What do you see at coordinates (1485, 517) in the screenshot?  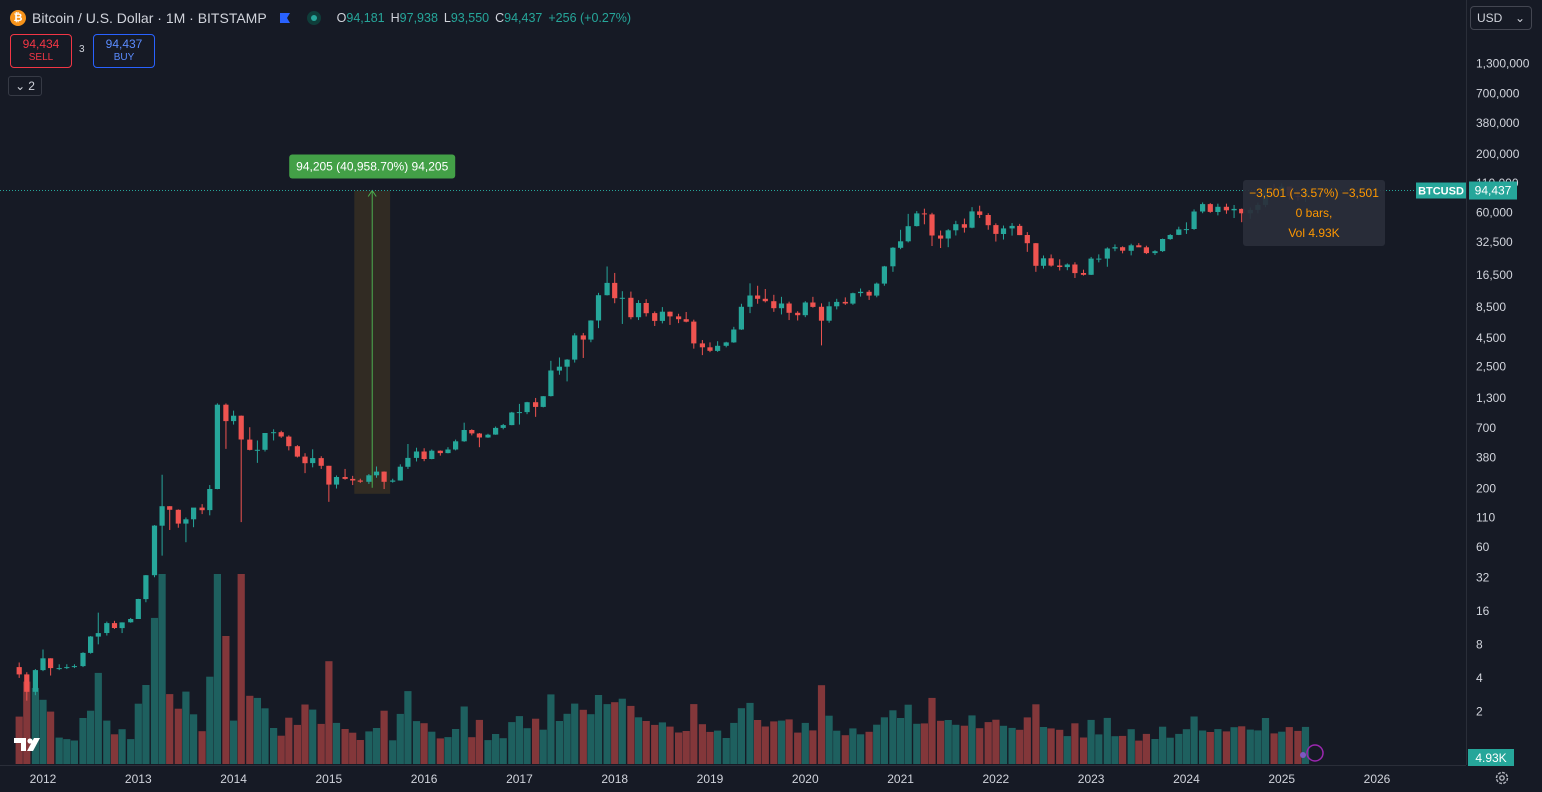 I see `price-axis-label: 110` at bounding box center [1485, 517].